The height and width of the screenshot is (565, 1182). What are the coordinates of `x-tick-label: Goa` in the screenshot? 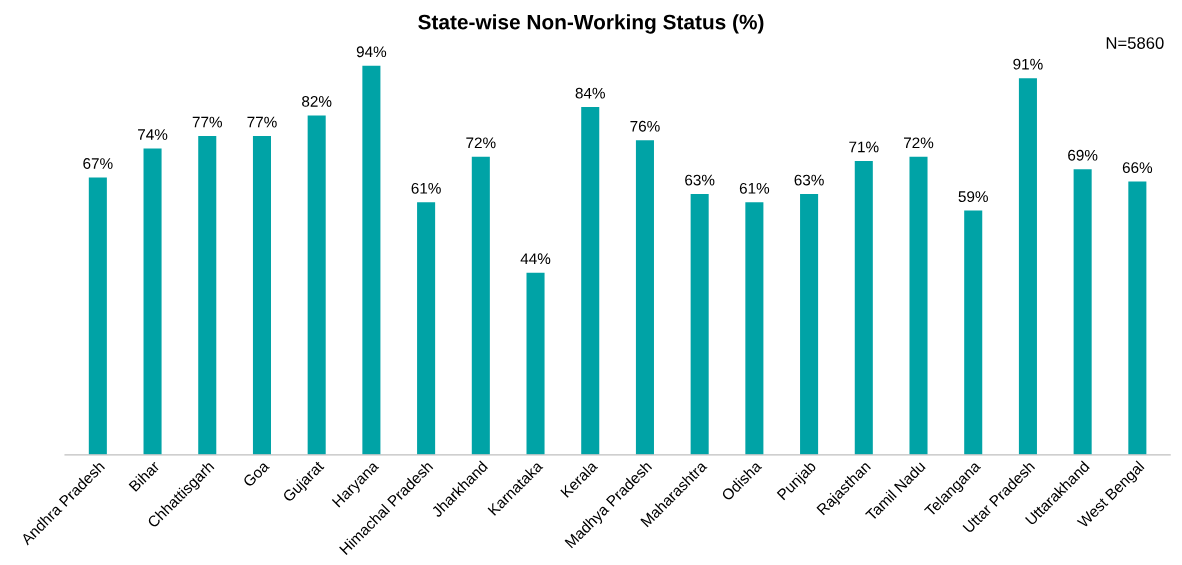 It's located at (256, 473).